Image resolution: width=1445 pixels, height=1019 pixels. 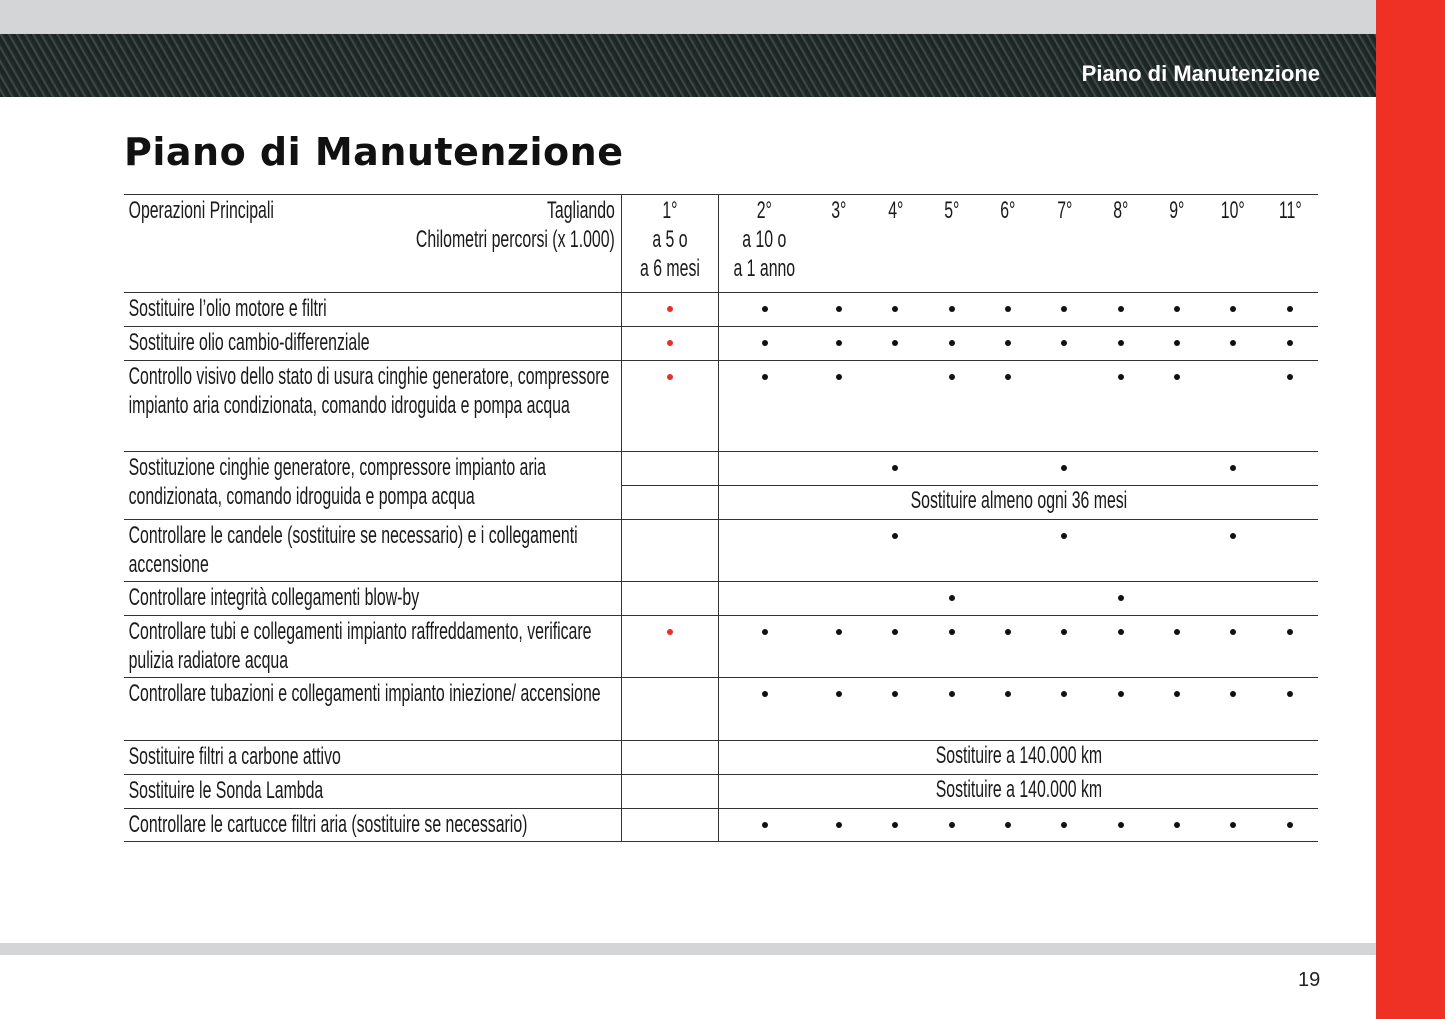 What do you see at coordinates (1177, 210) in the screenshot?
I see `service-num: 9°` at bounding box center [1177, 210].